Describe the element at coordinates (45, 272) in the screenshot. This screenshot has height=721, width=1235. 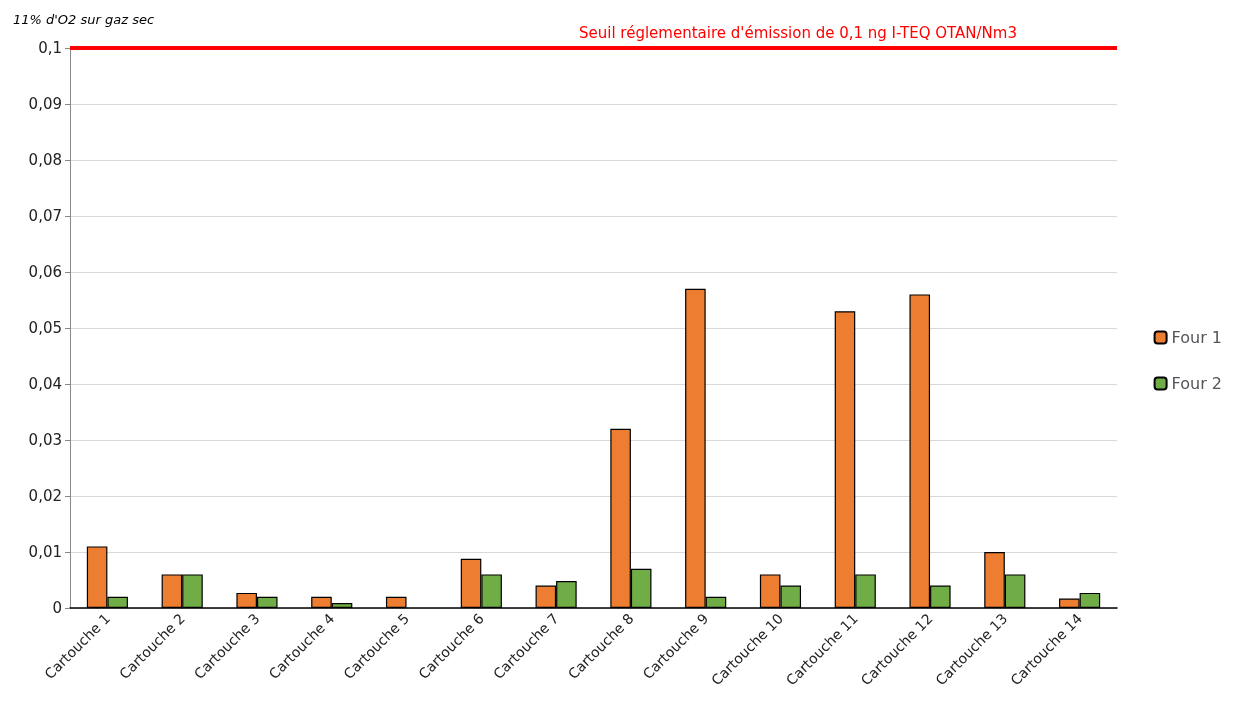
I see `y-tick-label: 0,06` at that location.